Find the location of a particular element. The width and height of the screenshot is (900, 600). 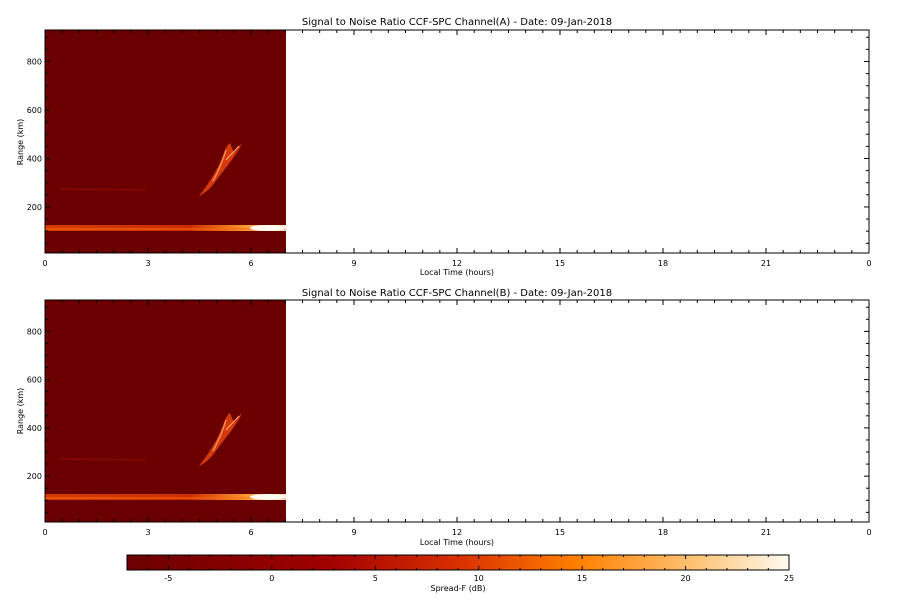

panel-a-x-tick-label: 6 is located at coordinates (250, 263).